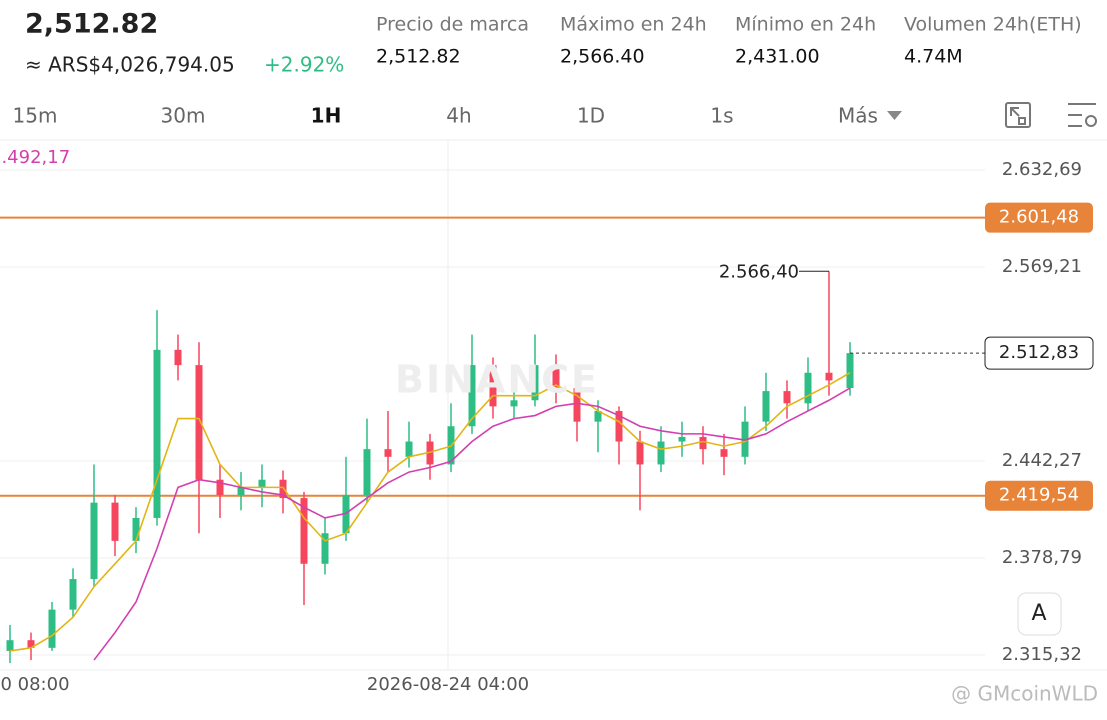 This screenshot has height=720, width=1107. I want to click on y-tick-label: 2.569,21, so click(1042, 266).